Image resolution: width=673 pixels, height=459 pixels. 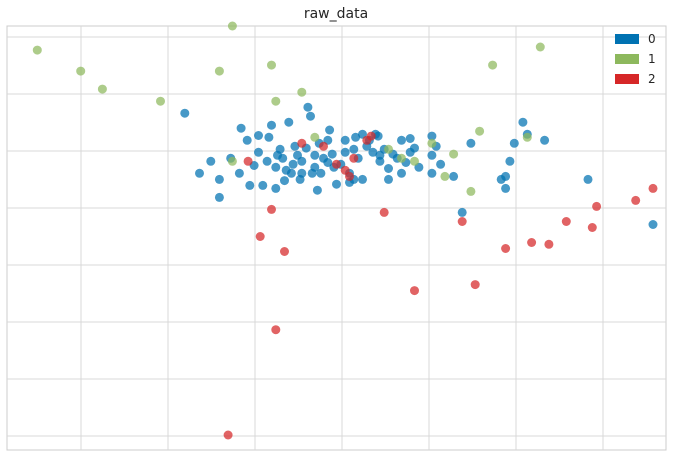 I want to click on legend-label-2: 2, so click(x=652, y=79).